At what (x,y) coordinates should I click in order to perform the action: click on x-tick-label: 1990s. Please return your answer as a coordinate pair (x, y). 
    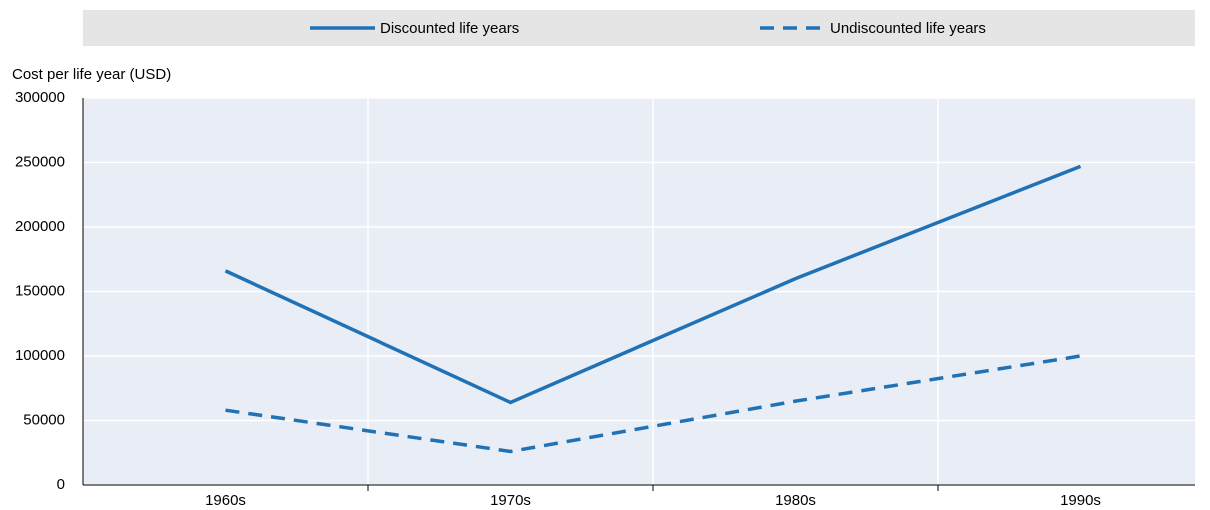
    Looking at the image, I should click on (1080, 500).